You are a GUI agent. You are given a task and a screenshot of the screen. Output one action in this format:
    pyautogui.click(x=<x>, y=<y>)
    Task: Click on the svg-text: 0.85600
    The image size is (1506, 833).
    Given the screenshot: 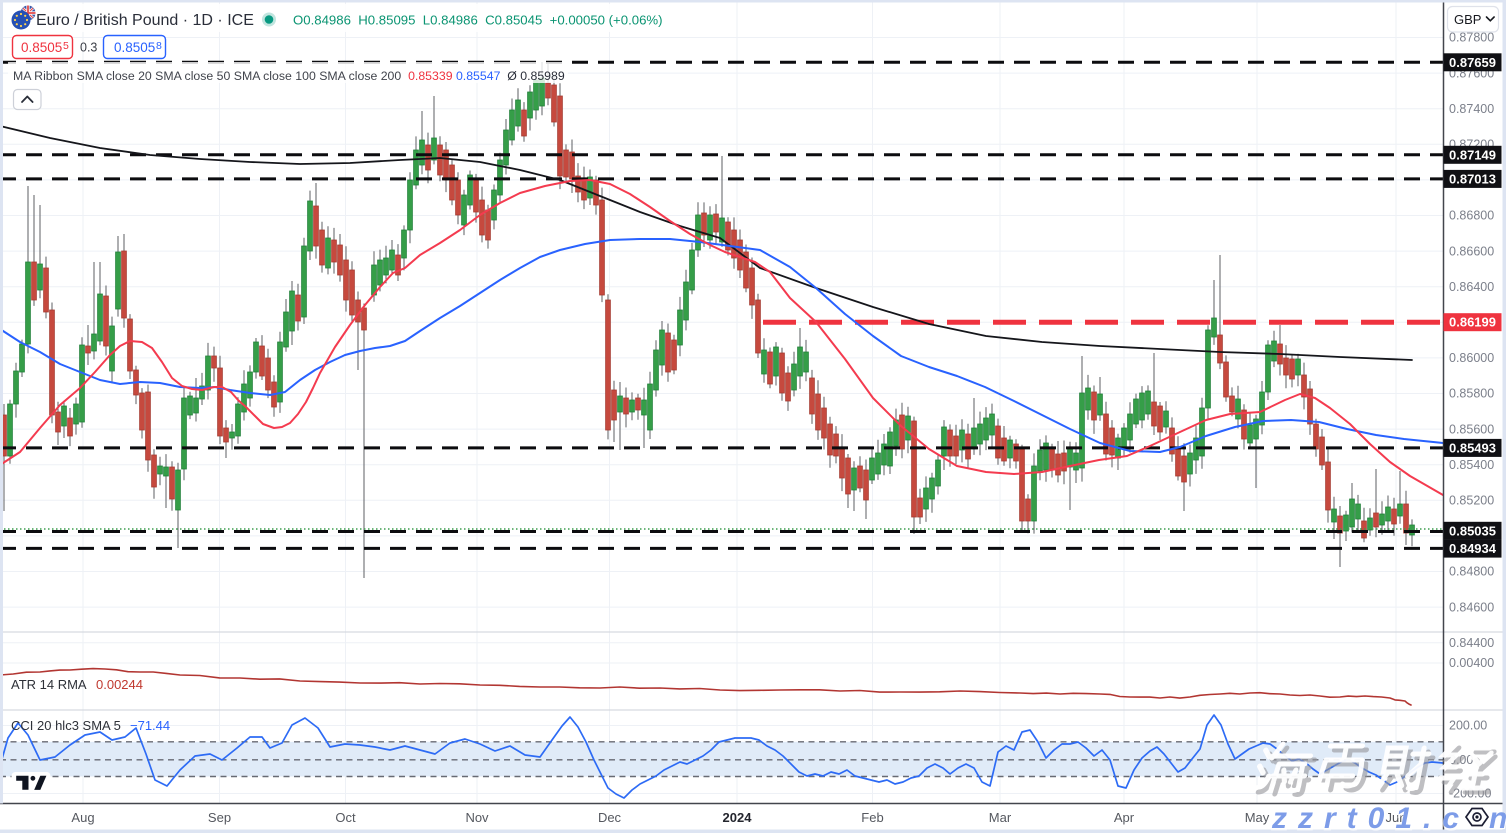 What is the action you would take?
    pyautogui.click(x=1471, y=429)
    